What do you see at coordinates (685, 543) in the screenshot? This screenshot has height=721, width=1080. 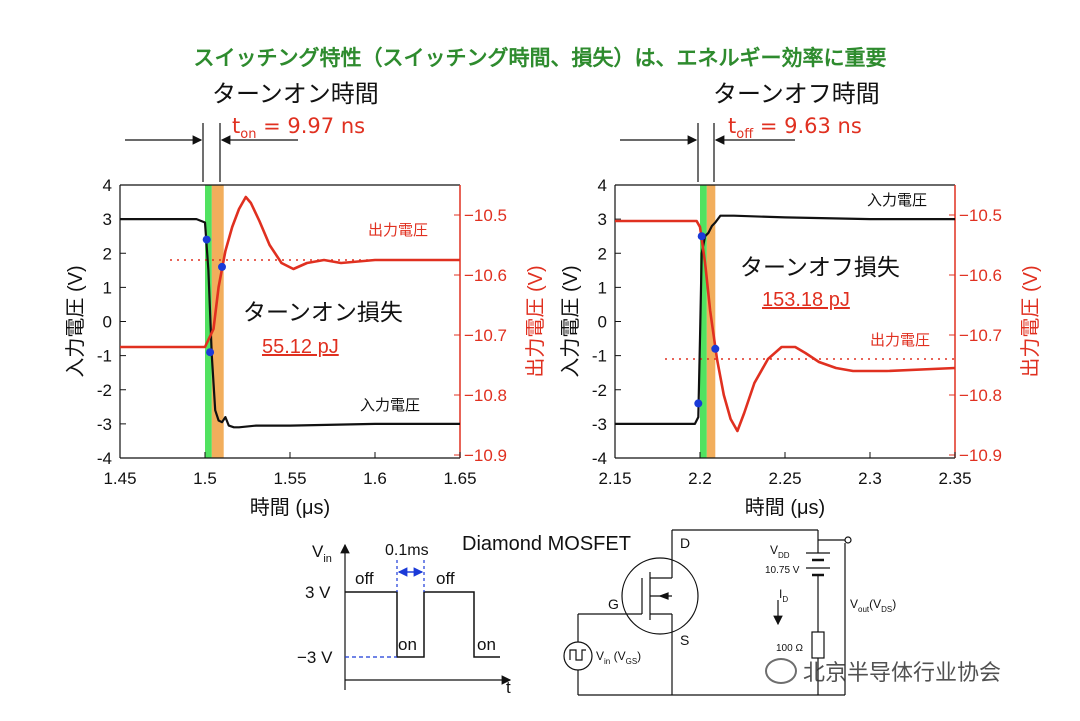 I see `drain-label: D` at bounding box center [685, 543].